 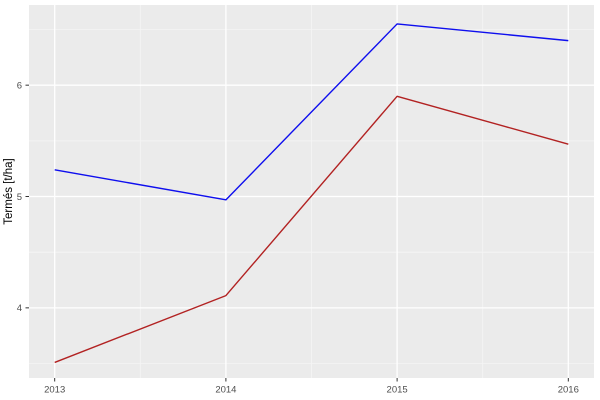 I want to click on y-tick-label: 5, so click(x=19, y=197).